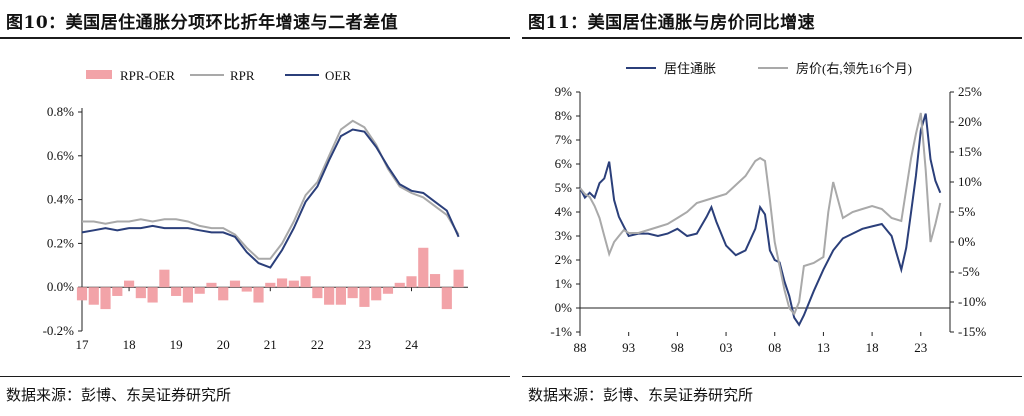 The height and width of the screenshot is (416, 1024). Describe the element at coordinates (564, 163) in the screenshot. I see `y-left-tick-label: 6%` at that location.